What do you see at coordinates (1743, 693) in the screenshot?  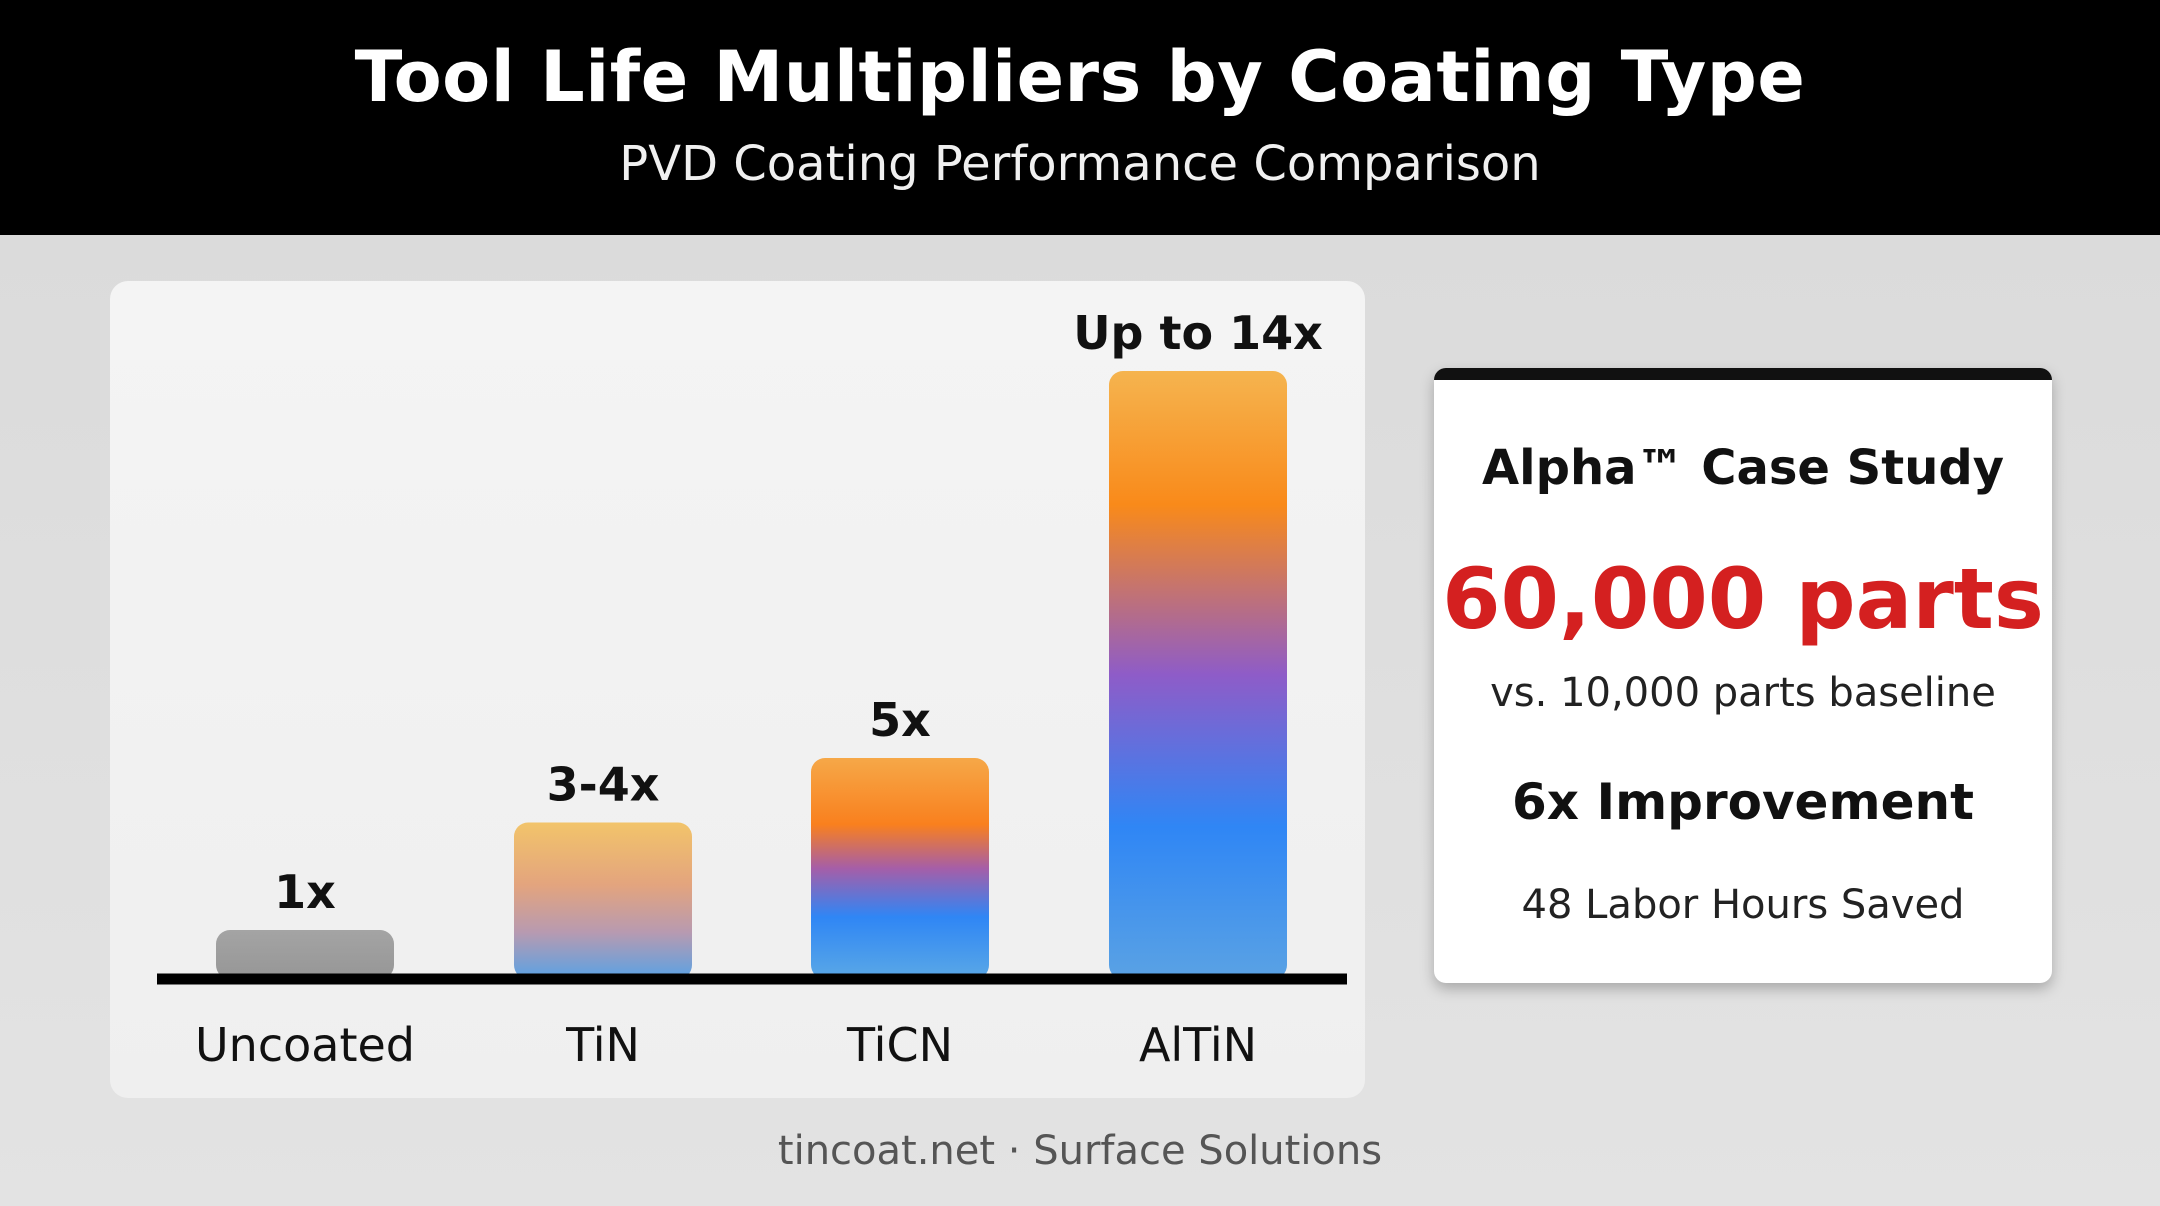 I see `case-study-baseline: vs. 10,000 parts baseline` at bounding box center [1743, 693].